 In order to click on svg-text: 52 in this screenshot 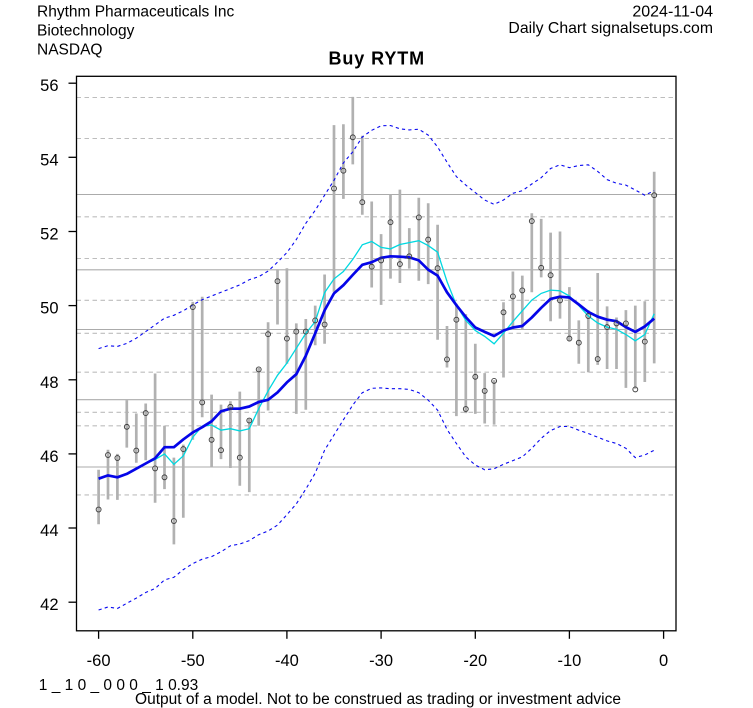, I will do `click(49, 235)`.